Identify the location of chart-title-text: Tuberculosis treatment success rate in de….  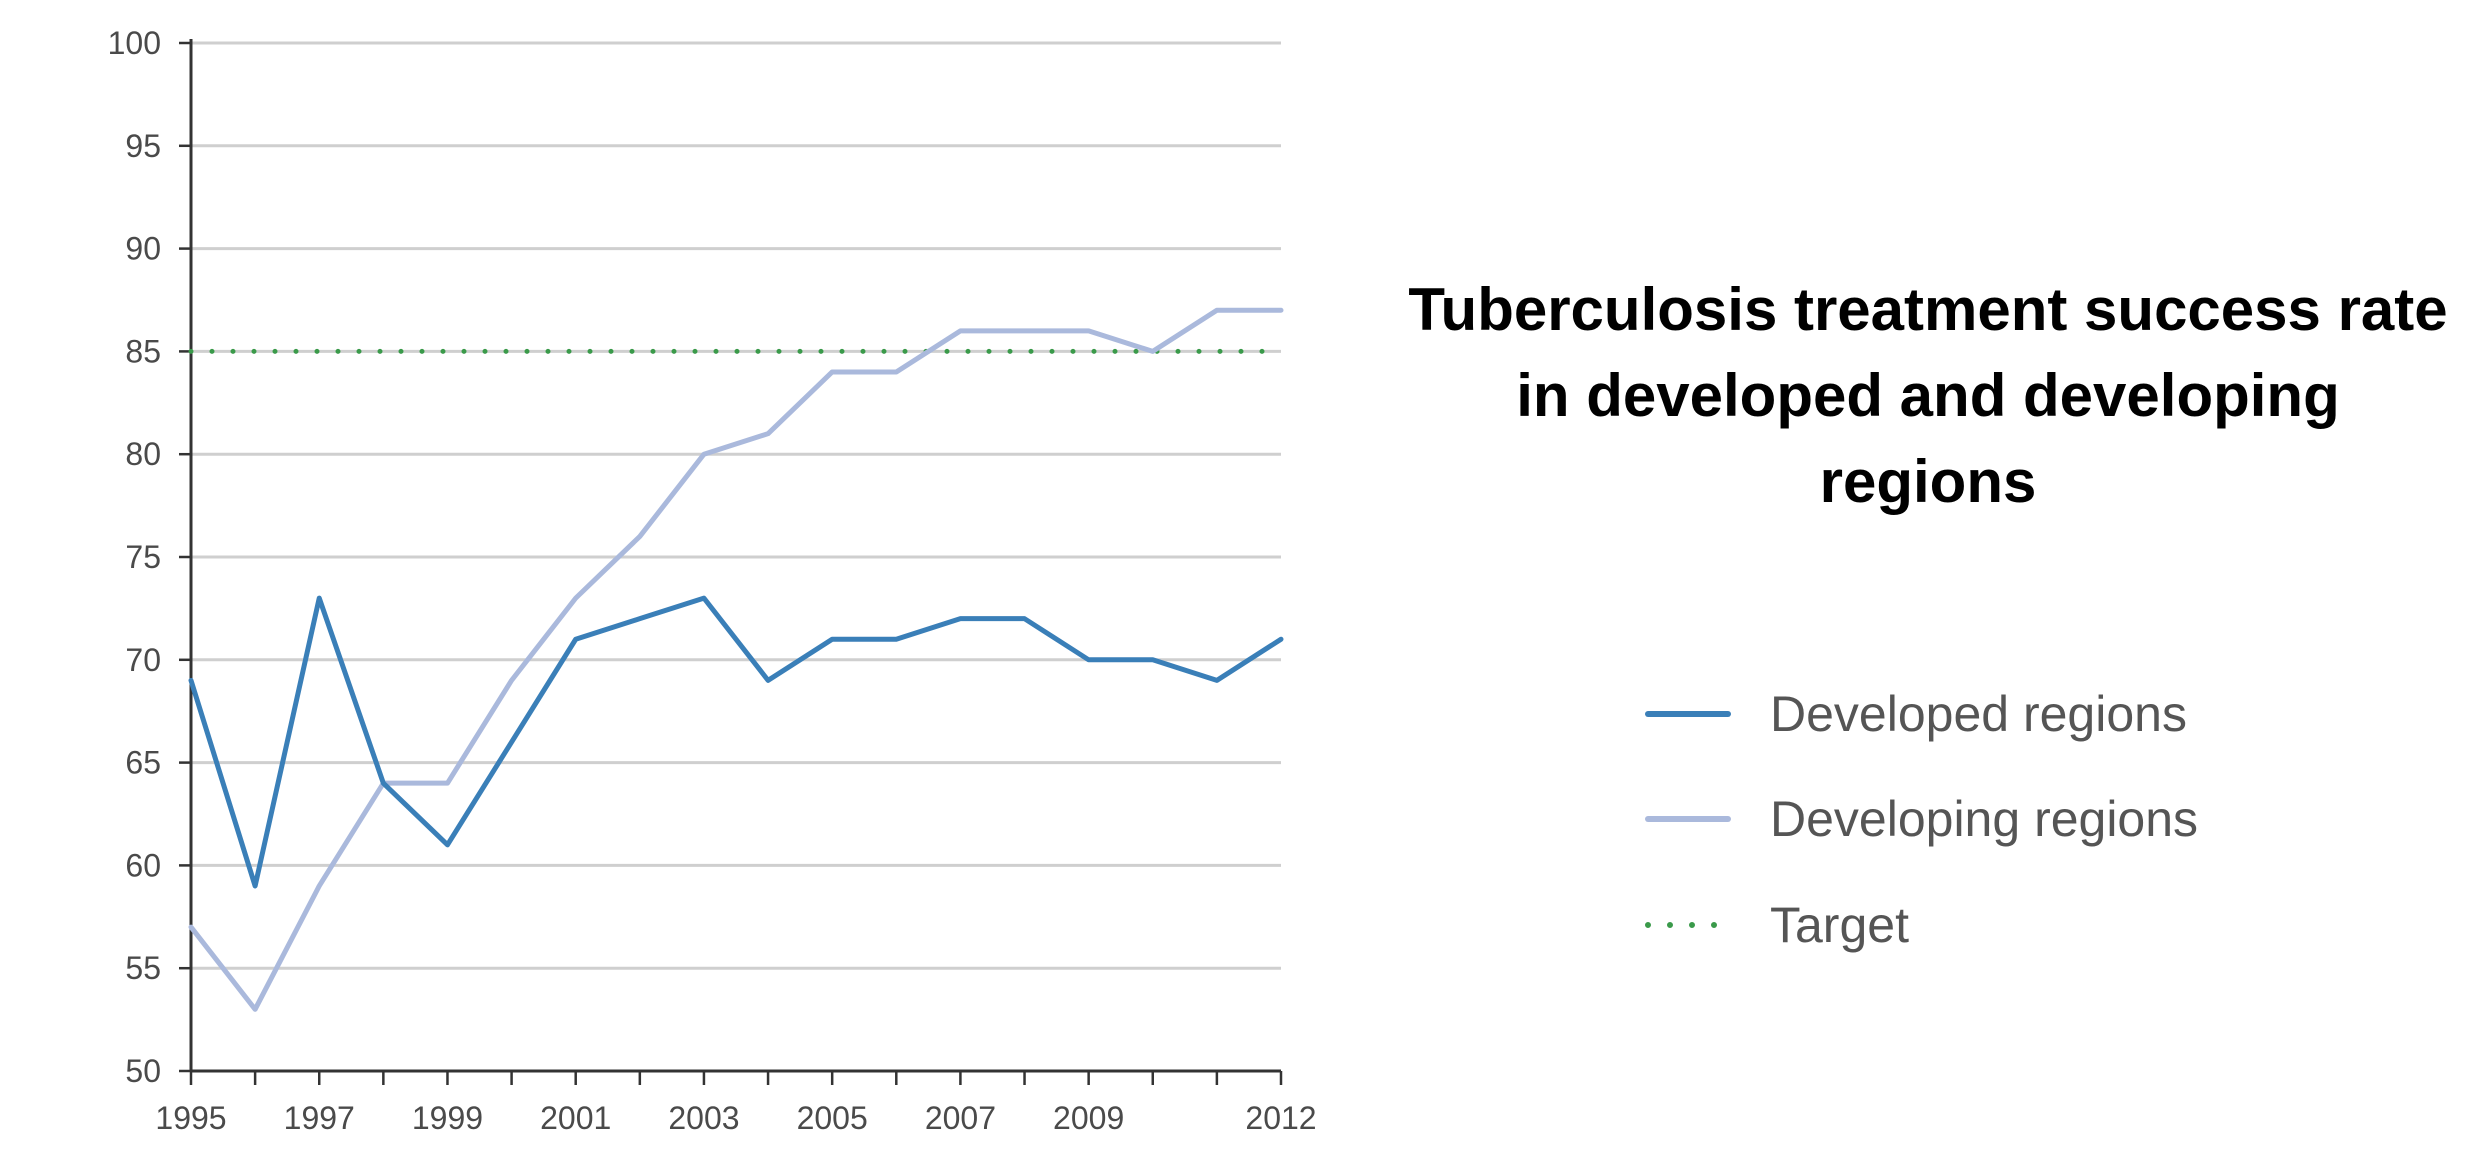
(1927, 395).